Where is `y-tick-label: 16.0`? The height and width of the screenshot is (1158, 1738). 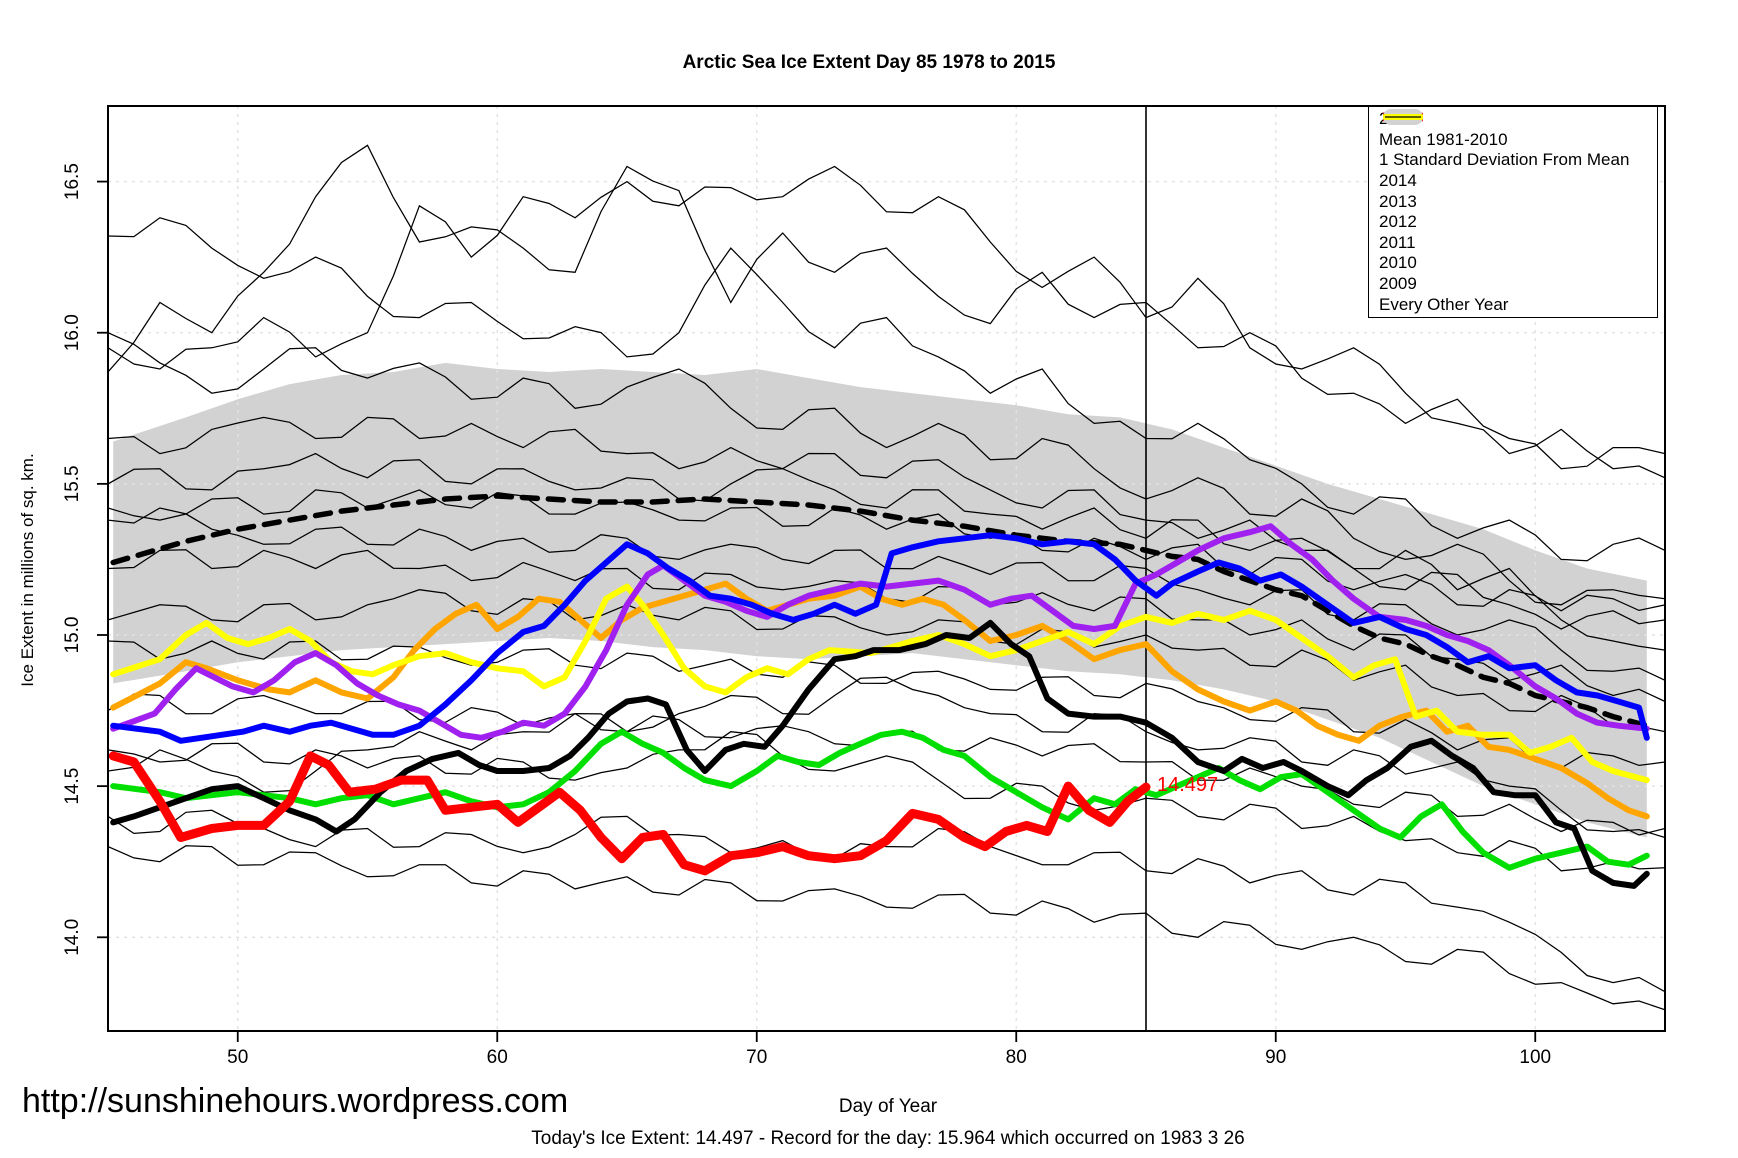 y-tick-label: 16.0 is located at coordinates (72, 332).